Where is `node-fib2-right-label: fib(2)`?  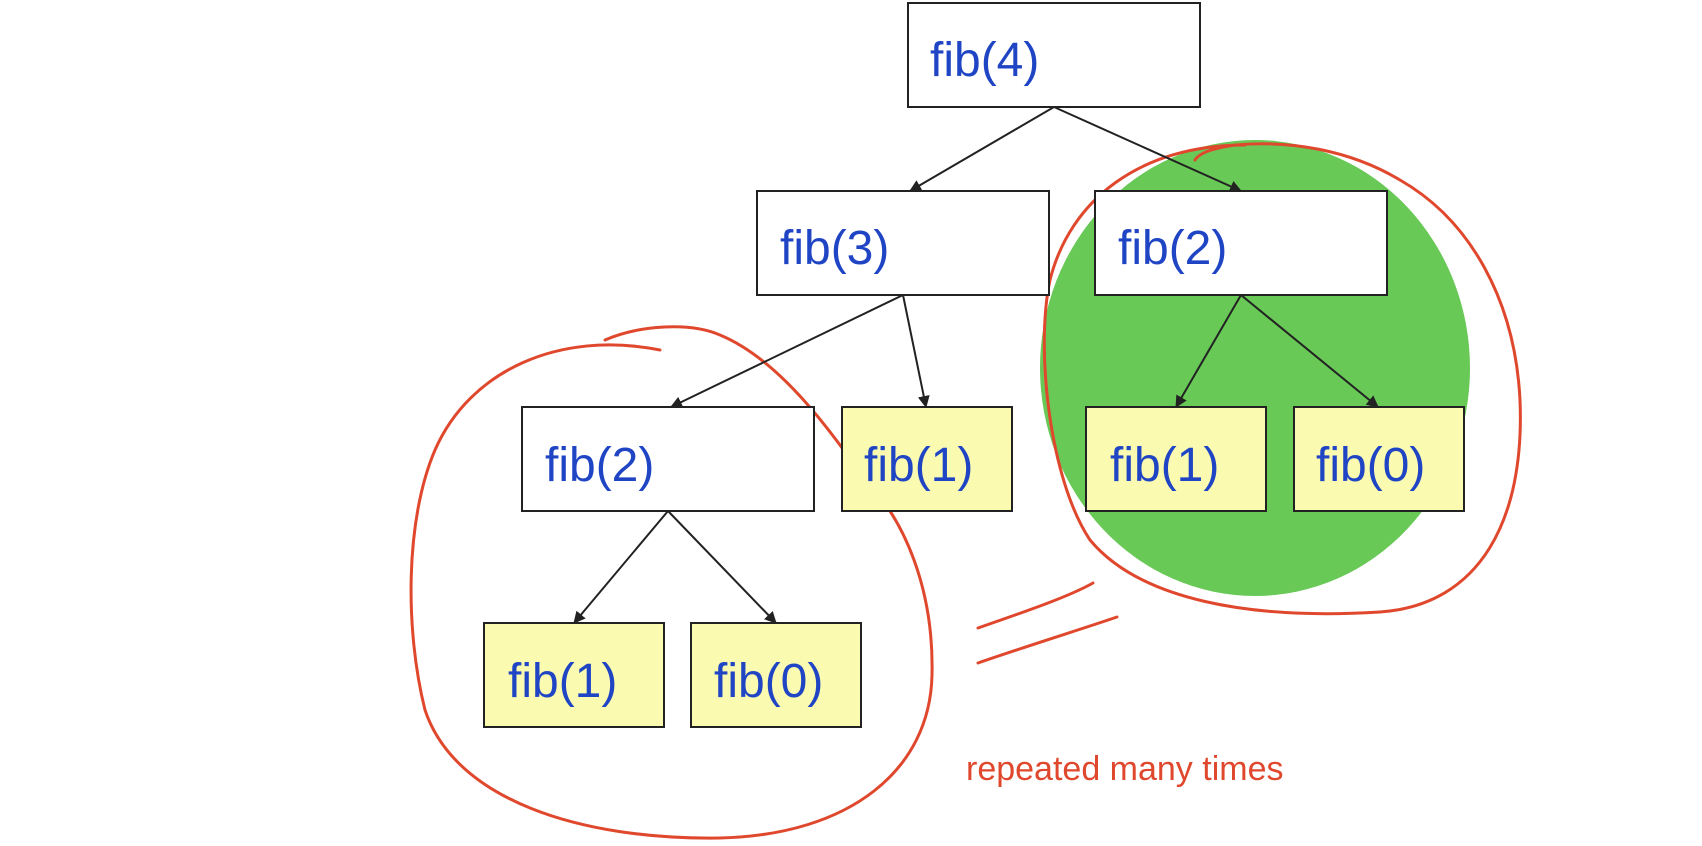 node-fib2-right-label: fib(2) is located at coordinates (1172, 248).